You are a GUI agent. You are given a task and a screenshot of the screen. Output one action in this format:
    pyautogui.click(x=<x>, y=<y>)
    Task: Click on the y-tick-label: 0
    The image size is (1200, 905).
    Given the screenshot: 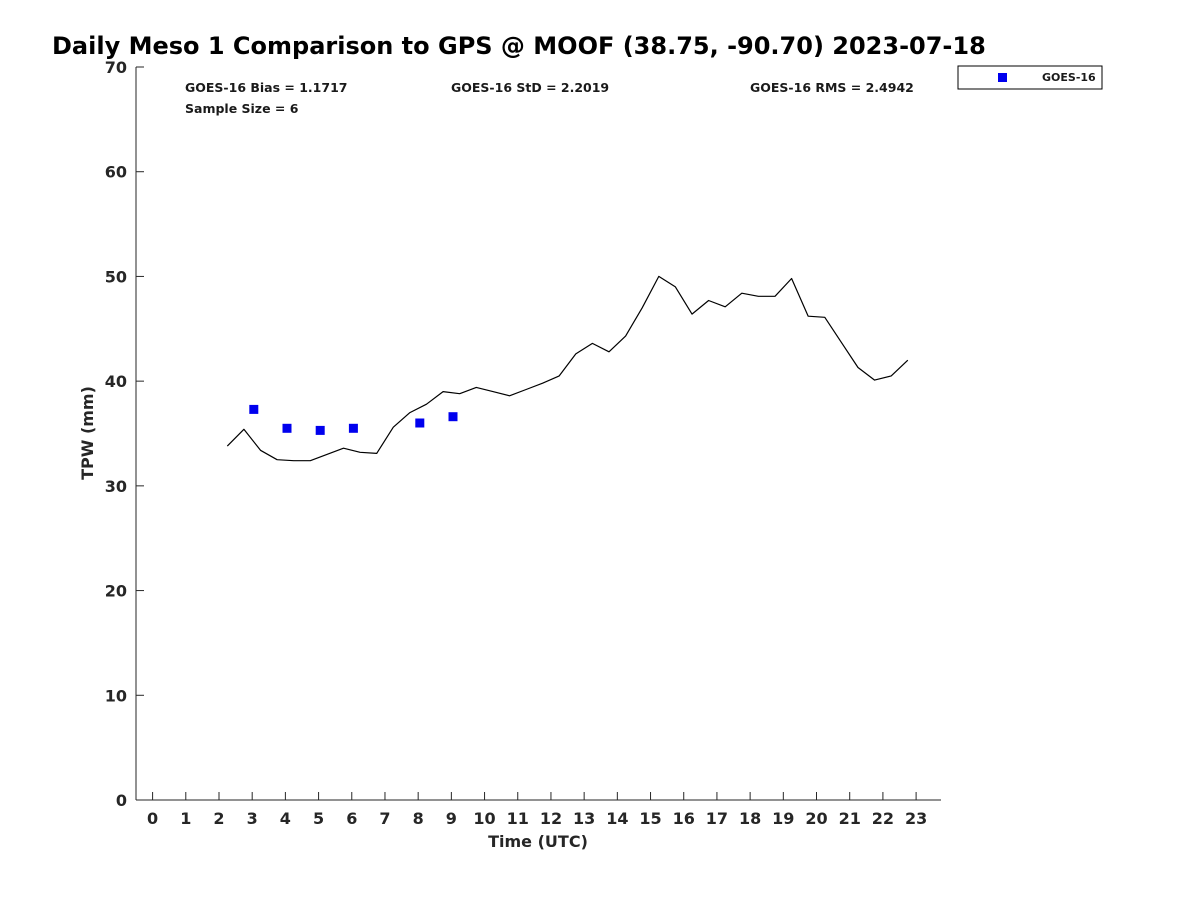 What is the action you would take?
    pyautogui.click(x=121, y=800)
    